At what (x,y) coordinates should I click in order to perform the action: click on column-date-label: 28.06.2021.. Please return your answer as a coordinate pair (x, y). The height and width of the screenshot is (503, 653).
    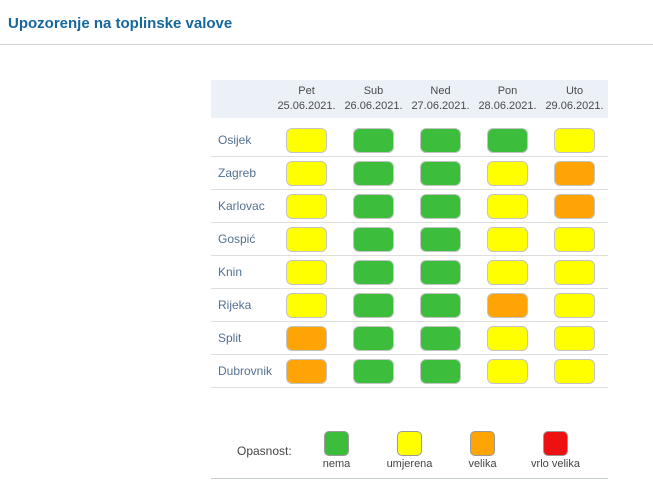
    Looking at the image, I should click on (507, 106).